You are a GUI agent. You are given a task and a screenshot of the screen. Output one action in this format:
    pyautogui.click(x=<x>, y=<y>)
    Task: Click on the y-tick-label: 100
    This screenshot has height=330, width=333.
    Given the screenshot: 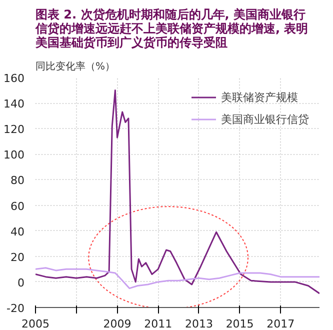 What is the action you would take?
    pyautogui.click(x=14, y=155)
    